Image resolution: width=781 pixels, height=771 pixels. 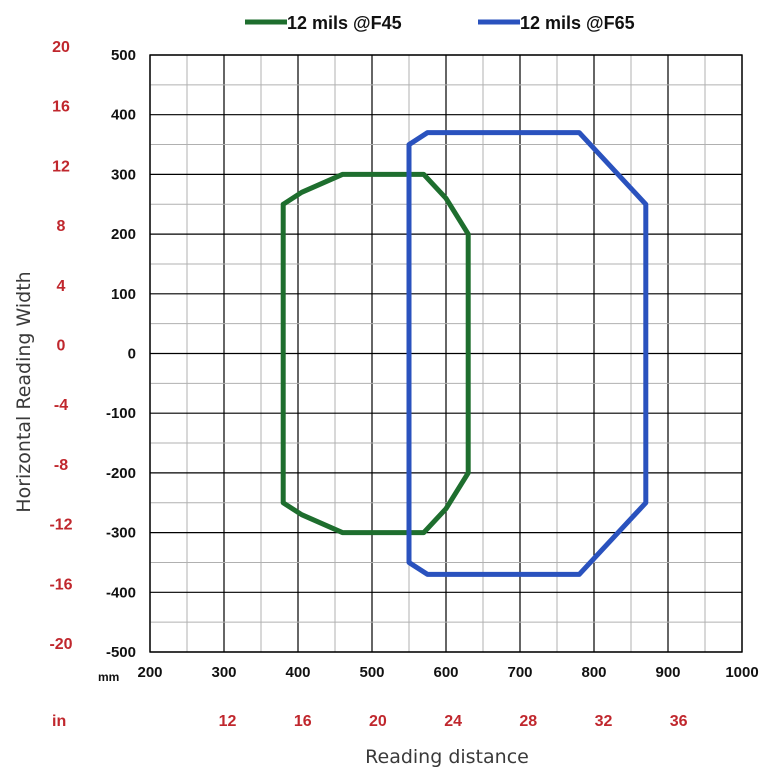 I want to click on x-tick-label-mm: 500, so click(x=371, y=672).